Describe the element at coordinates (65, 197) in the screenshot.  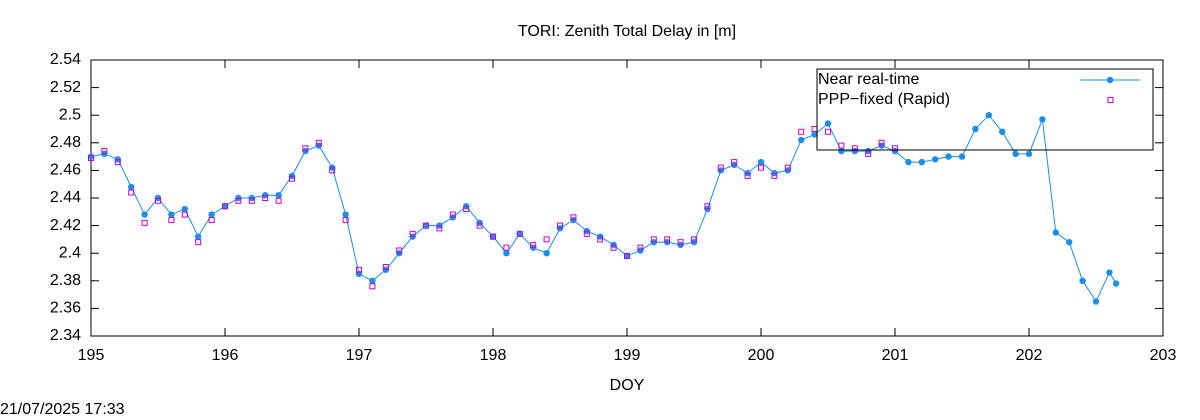
I see `y-tick-label: 2.44` at that location.